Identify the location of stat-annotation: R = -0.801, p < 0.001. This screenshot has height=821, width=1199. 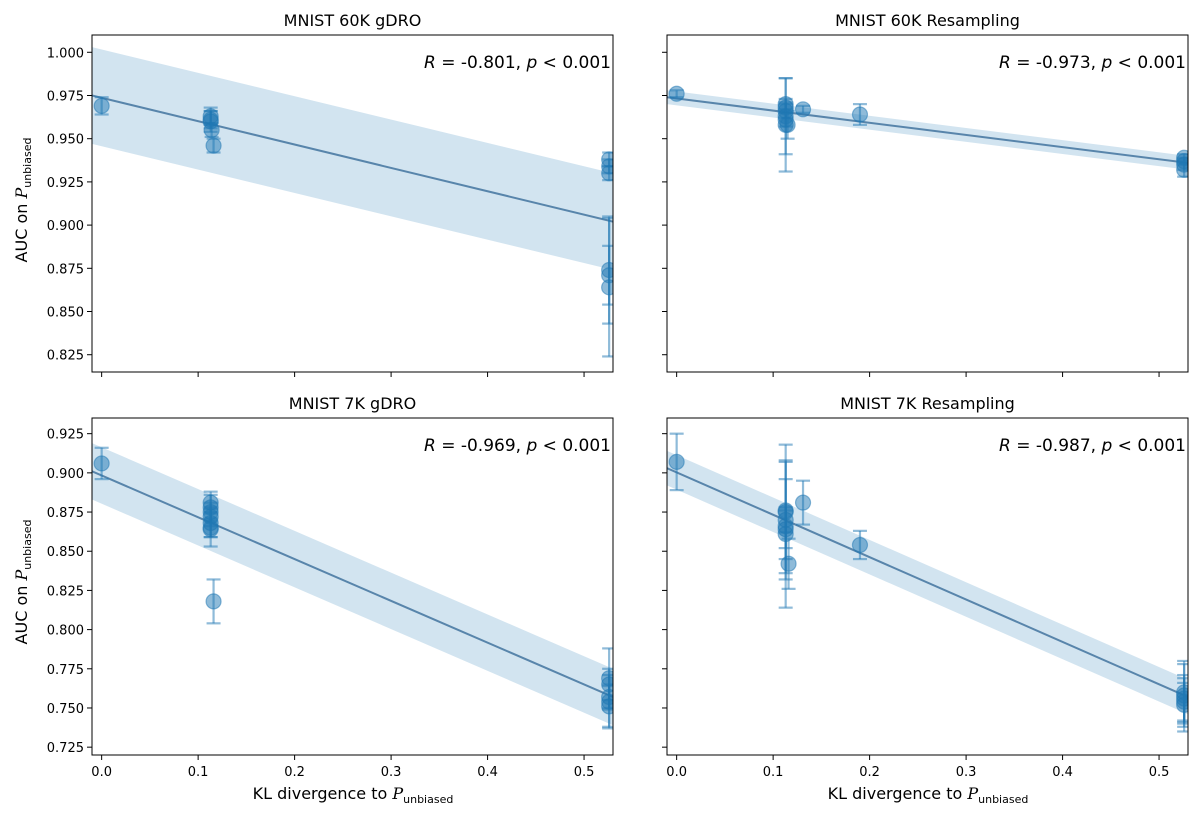
(517, 63).